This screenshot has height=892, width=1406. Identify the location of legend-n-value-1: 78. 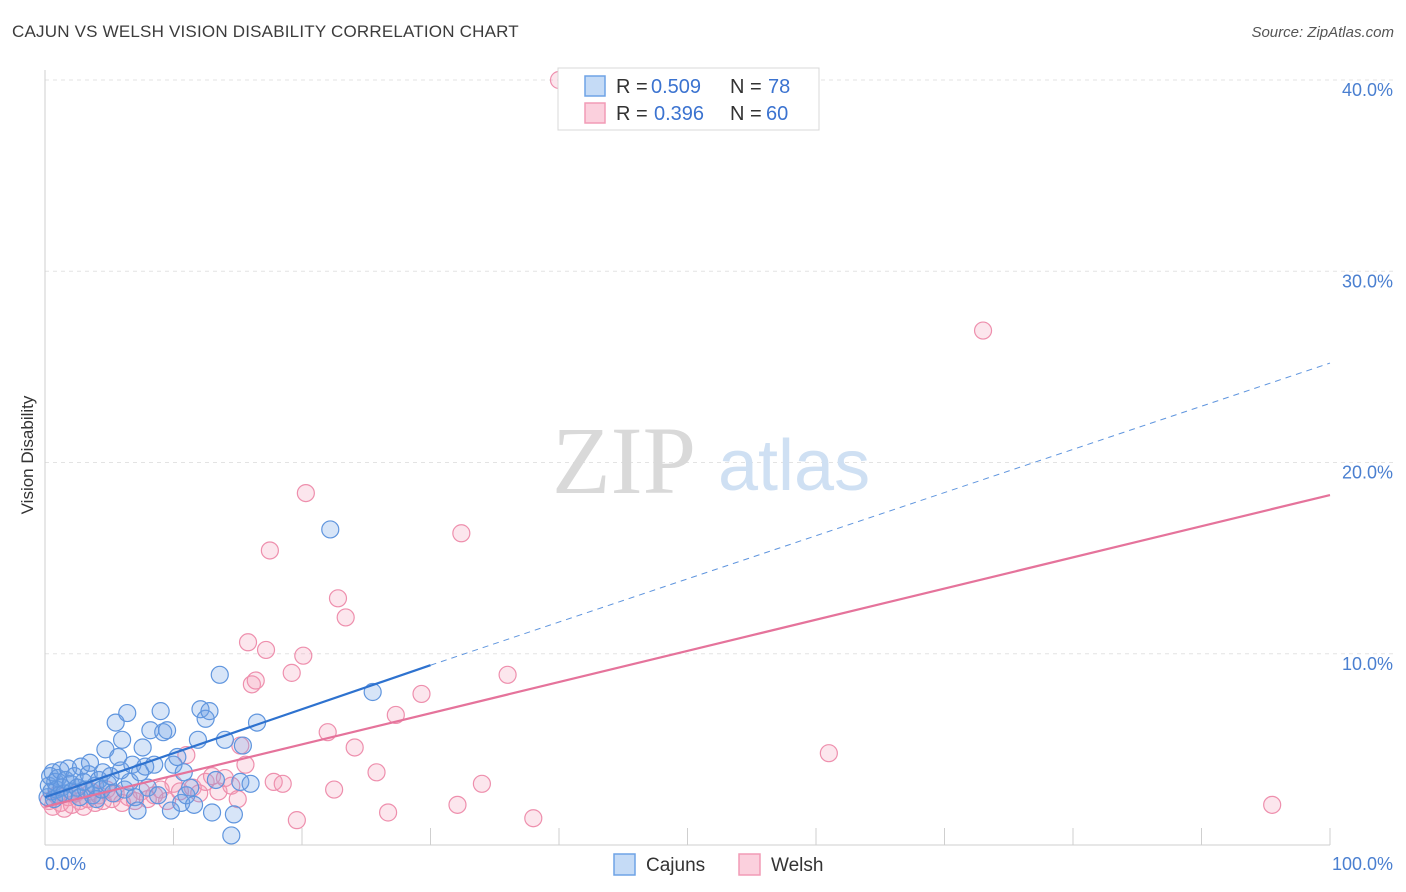
(779, 87).